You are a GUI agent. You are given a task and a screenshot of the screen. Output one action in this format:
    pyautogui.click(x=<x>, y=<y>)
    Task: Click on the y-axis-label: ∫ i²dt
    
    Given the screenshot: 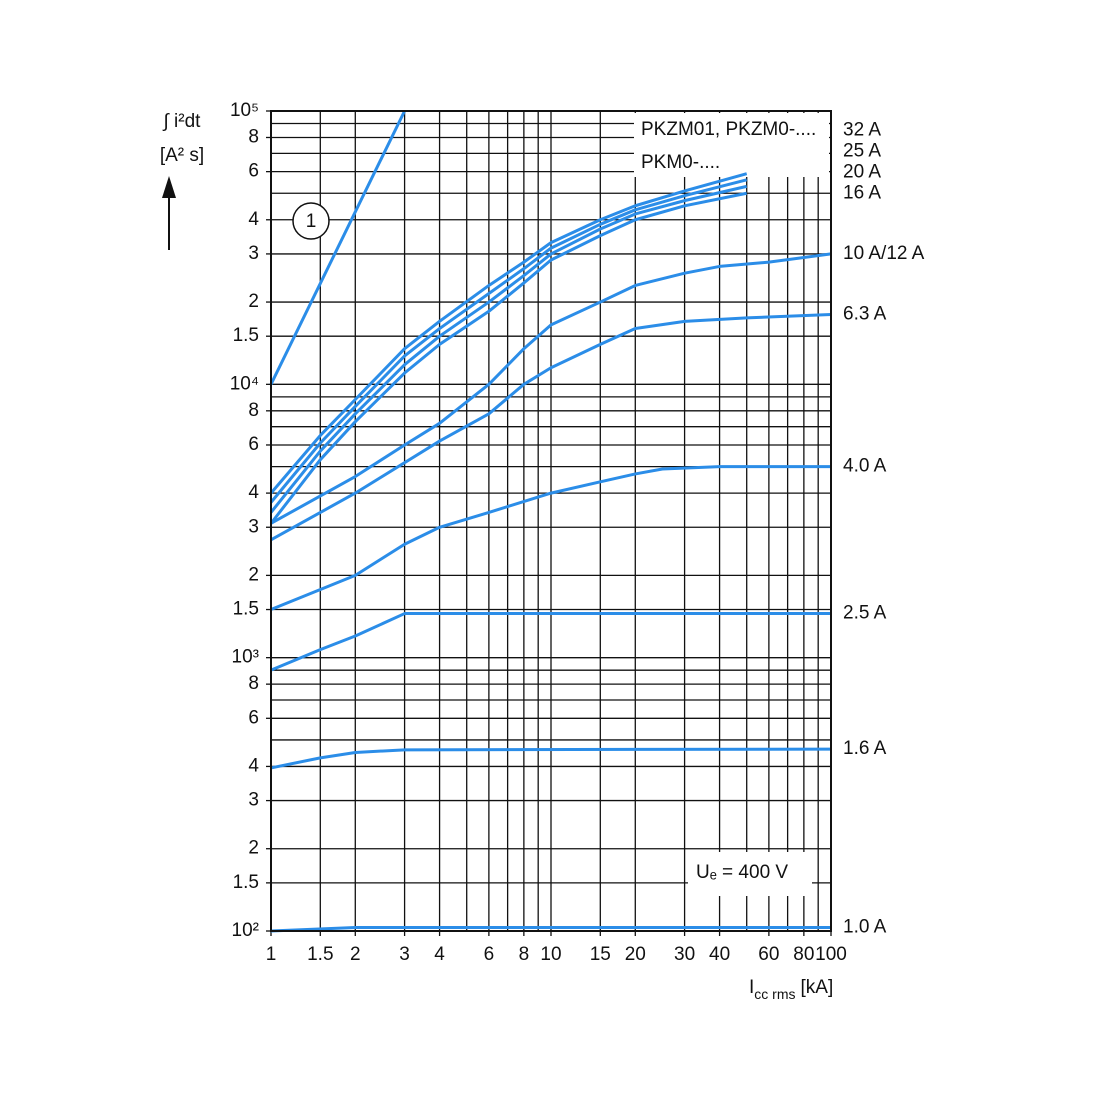 What is the action you would take?
    pyautogui.click(x=182, y=121)
    